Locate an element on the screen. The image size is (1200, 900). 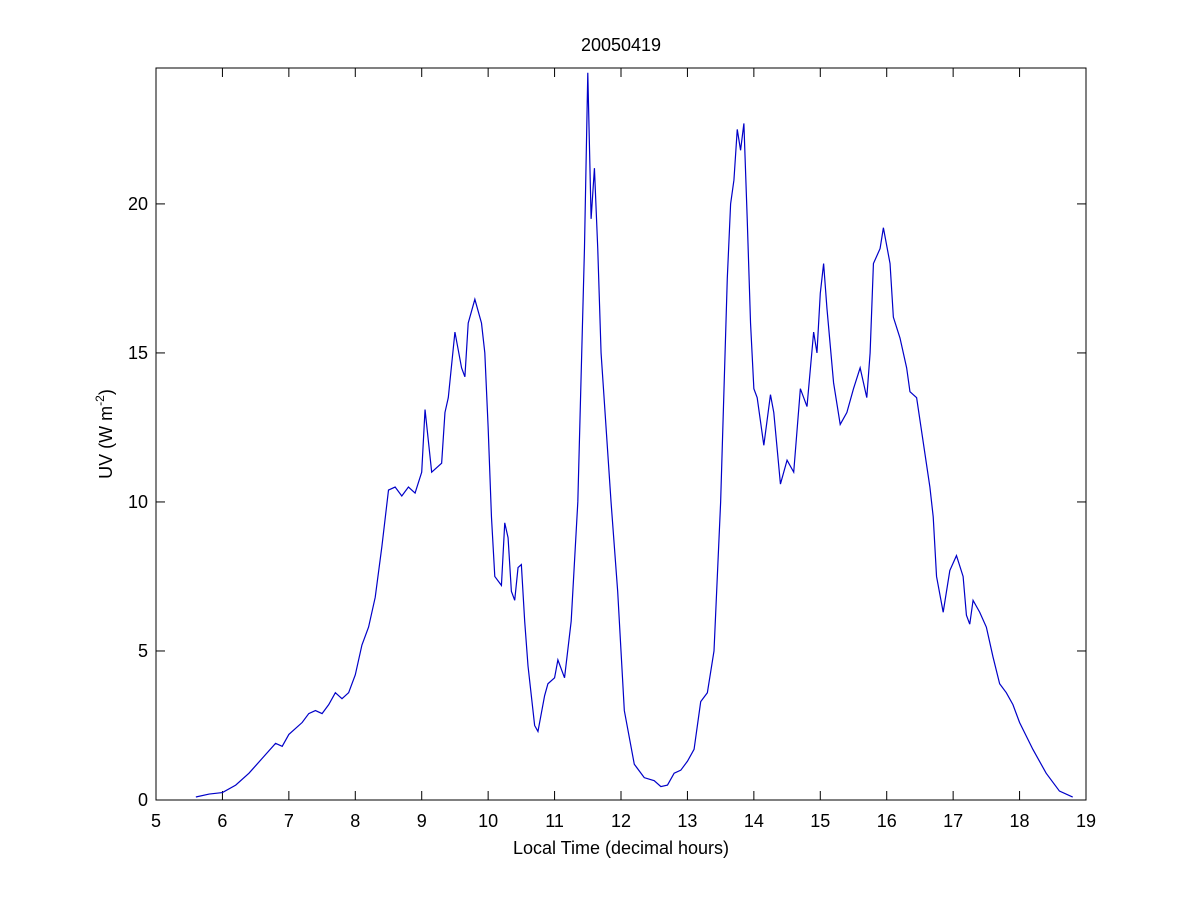
x-tick-label: 13 is located at coordinates (687, 821).